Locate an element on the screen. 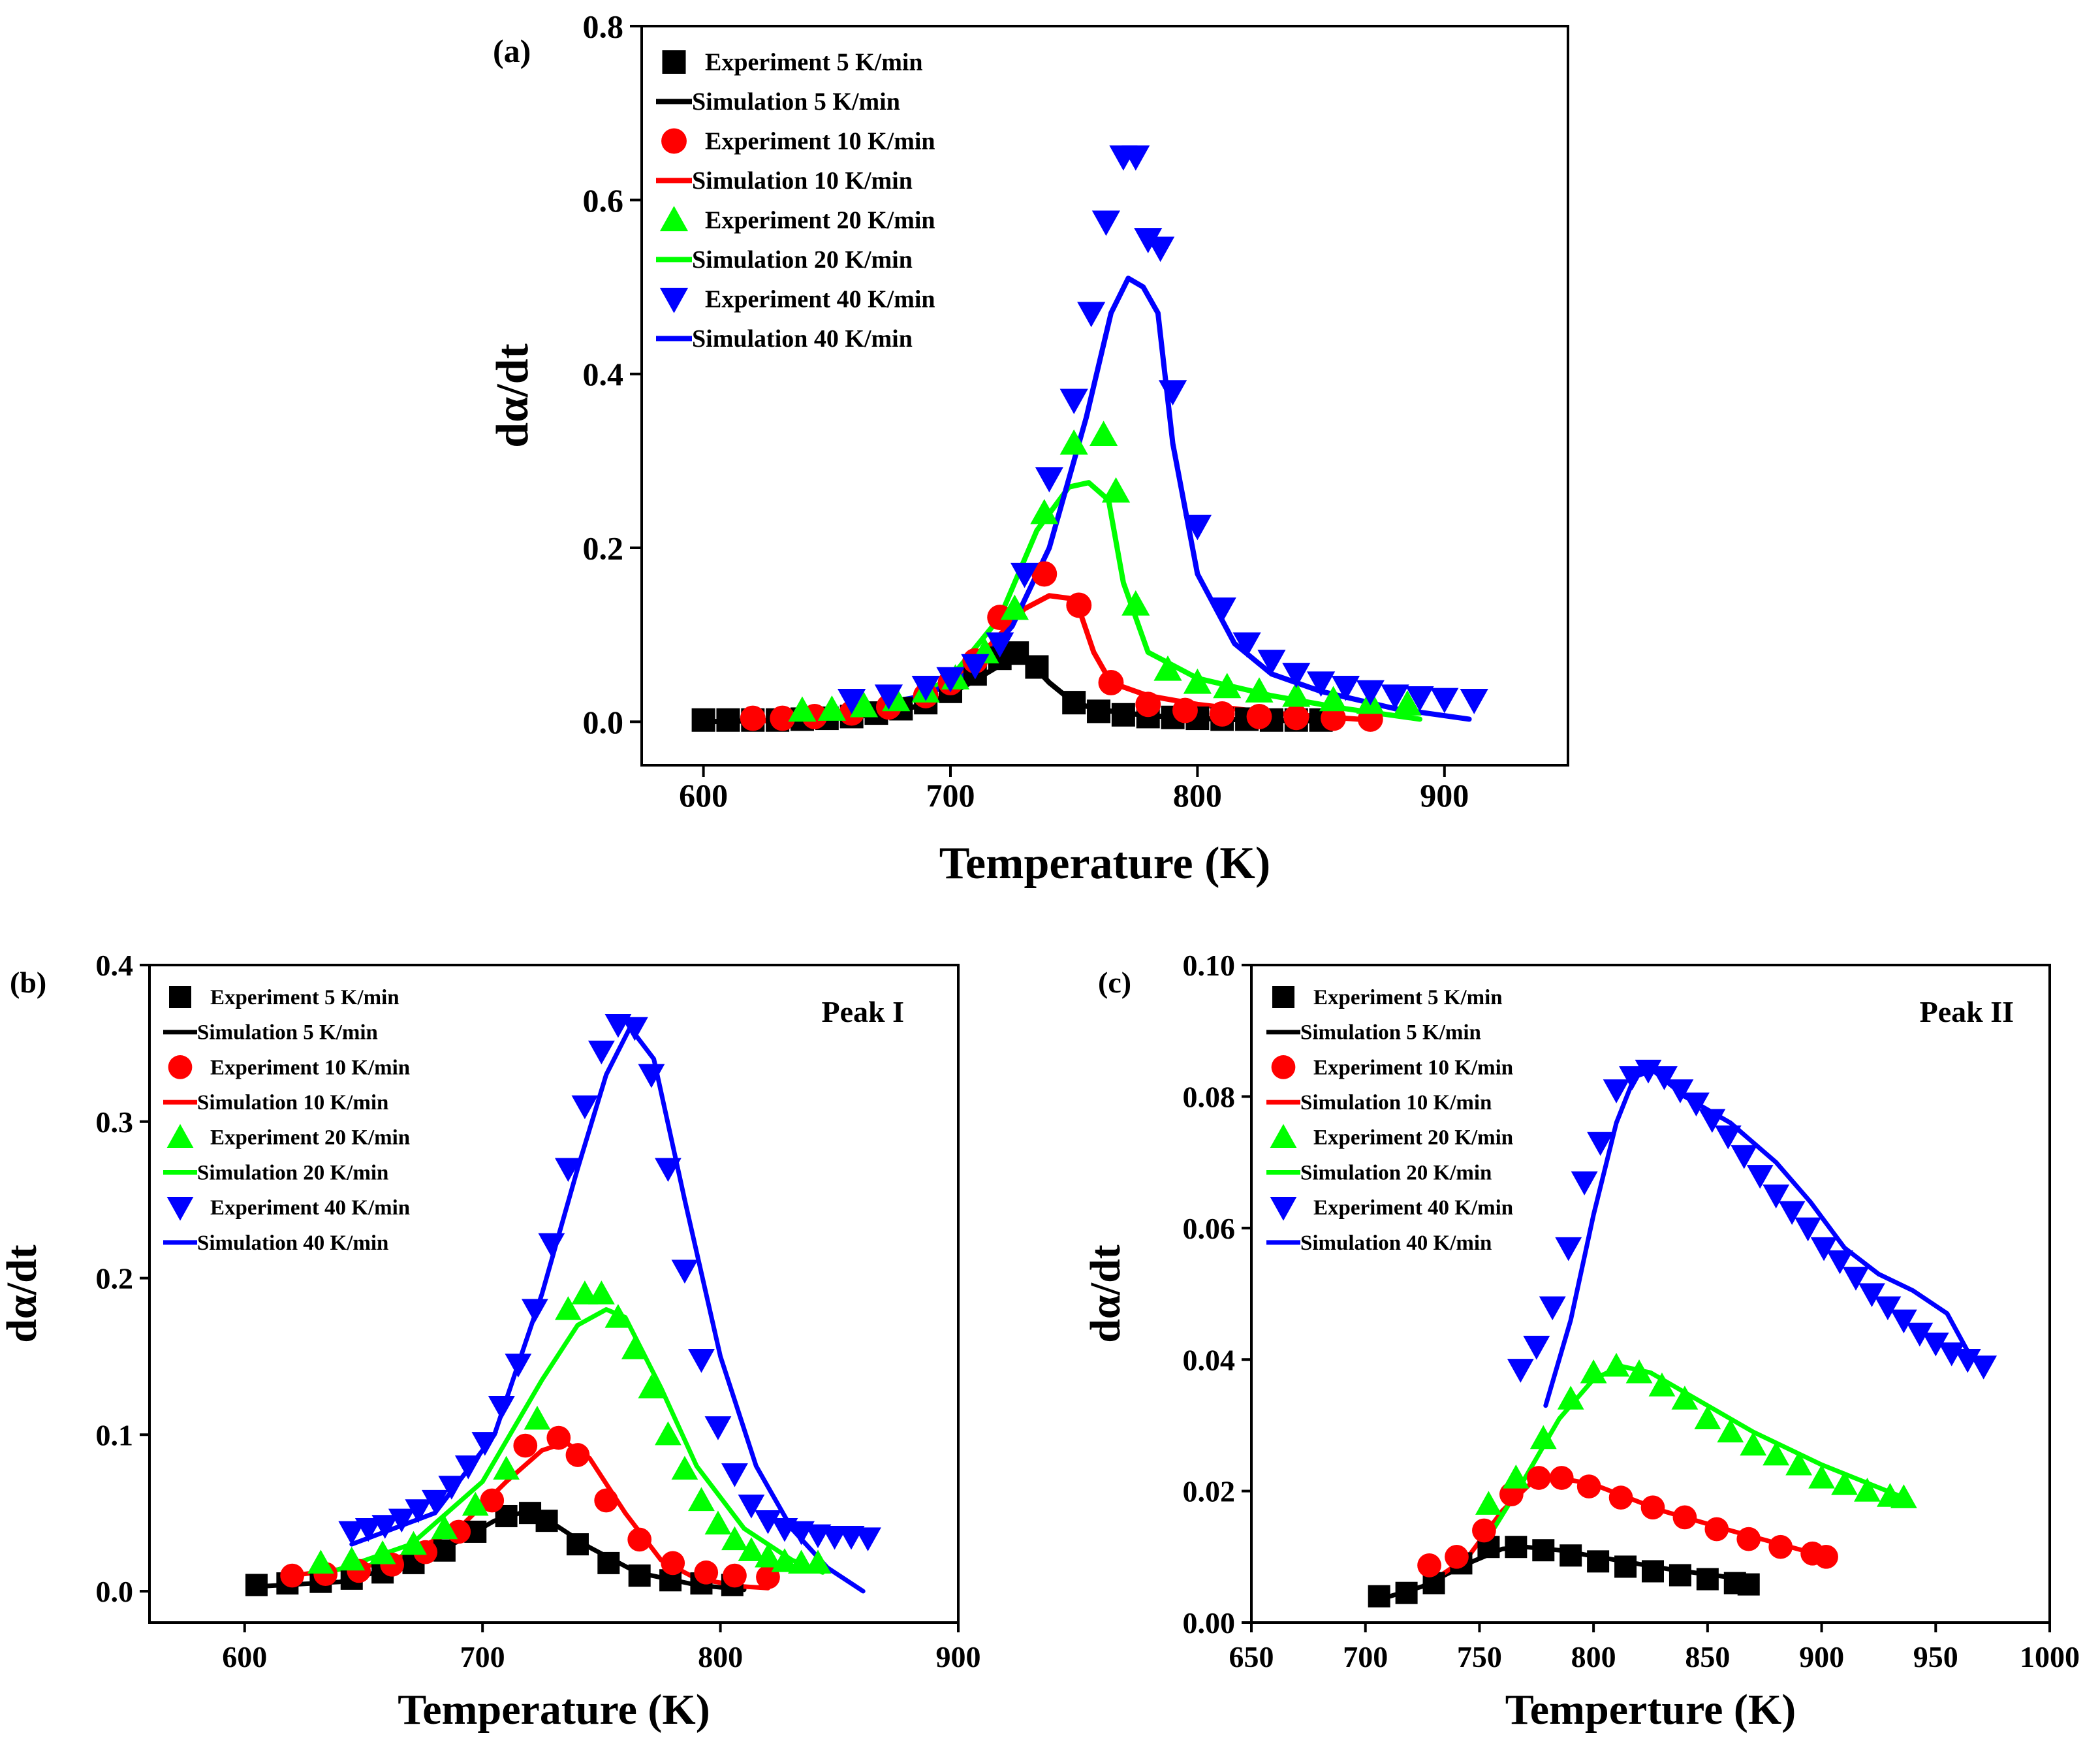  plot-area is located at coordinates (1089, 438).